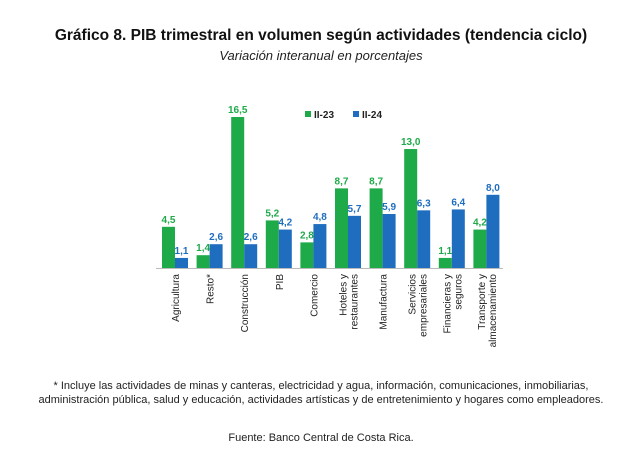  Describe the element at coordinates (493, 188) in the screenshot. I see `data-label: 8,0` at that location.